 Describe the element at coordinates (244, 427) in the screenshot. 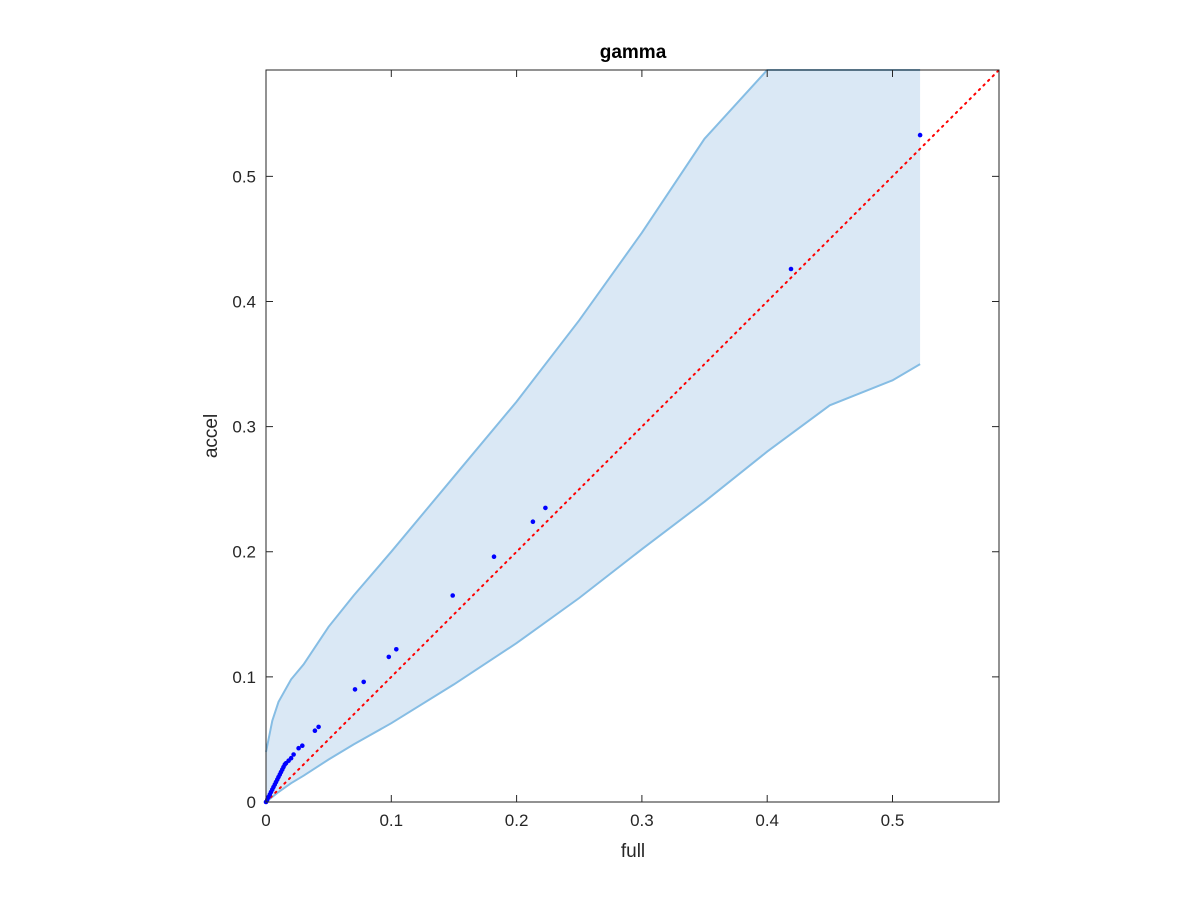

I see `y-tick-label: 0.3` at that location.